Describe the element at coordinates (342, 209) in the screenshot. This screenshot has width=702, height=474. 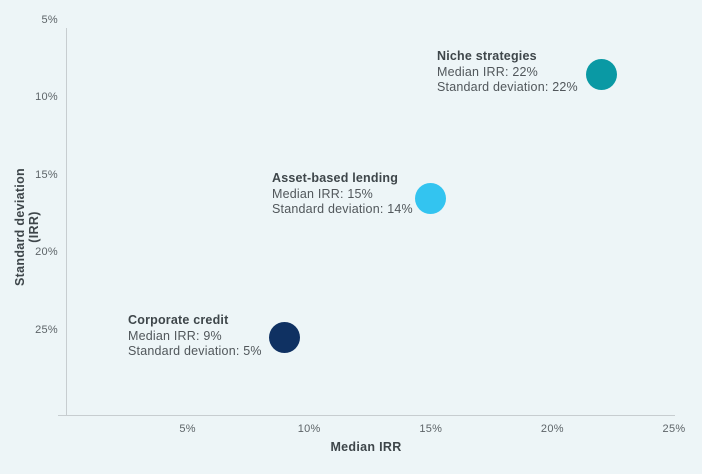
I see `annotation-std-dev: Standard deviation: 14%` at that location.